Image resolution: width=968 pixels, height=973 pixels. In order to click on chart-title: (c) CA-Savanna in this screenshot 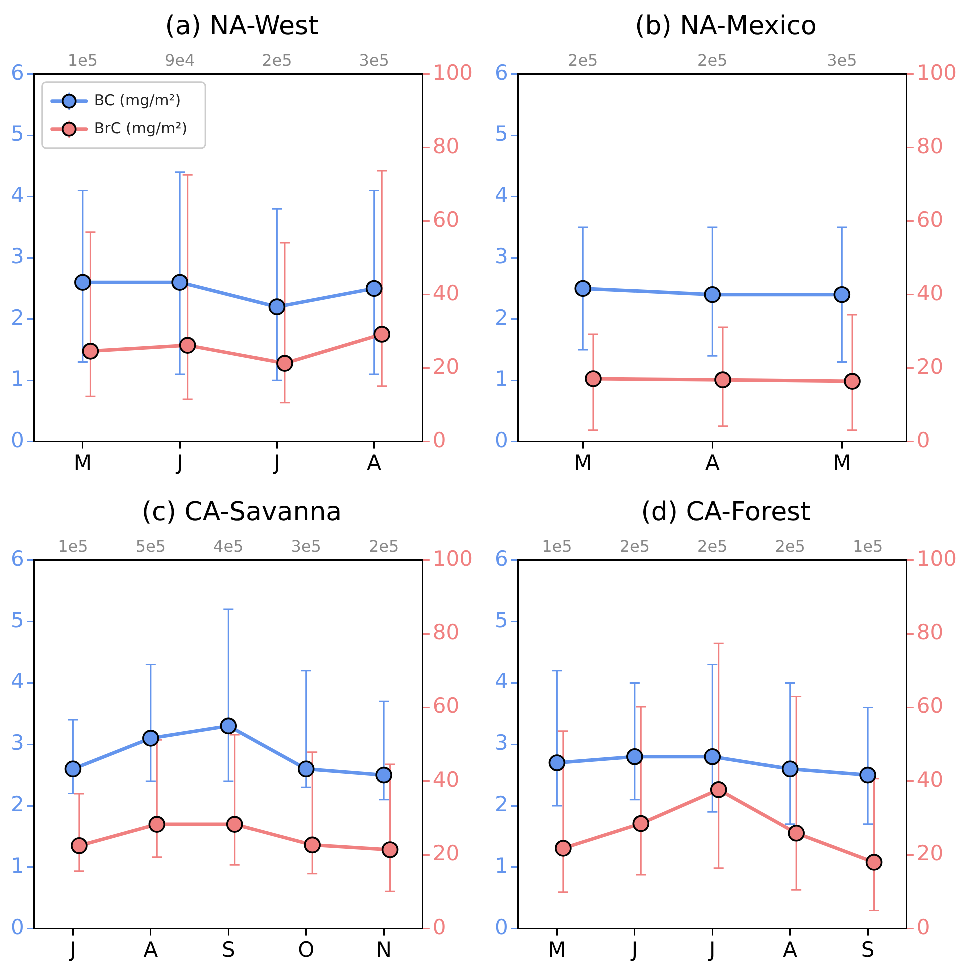, I will do `click(242, 512)`.